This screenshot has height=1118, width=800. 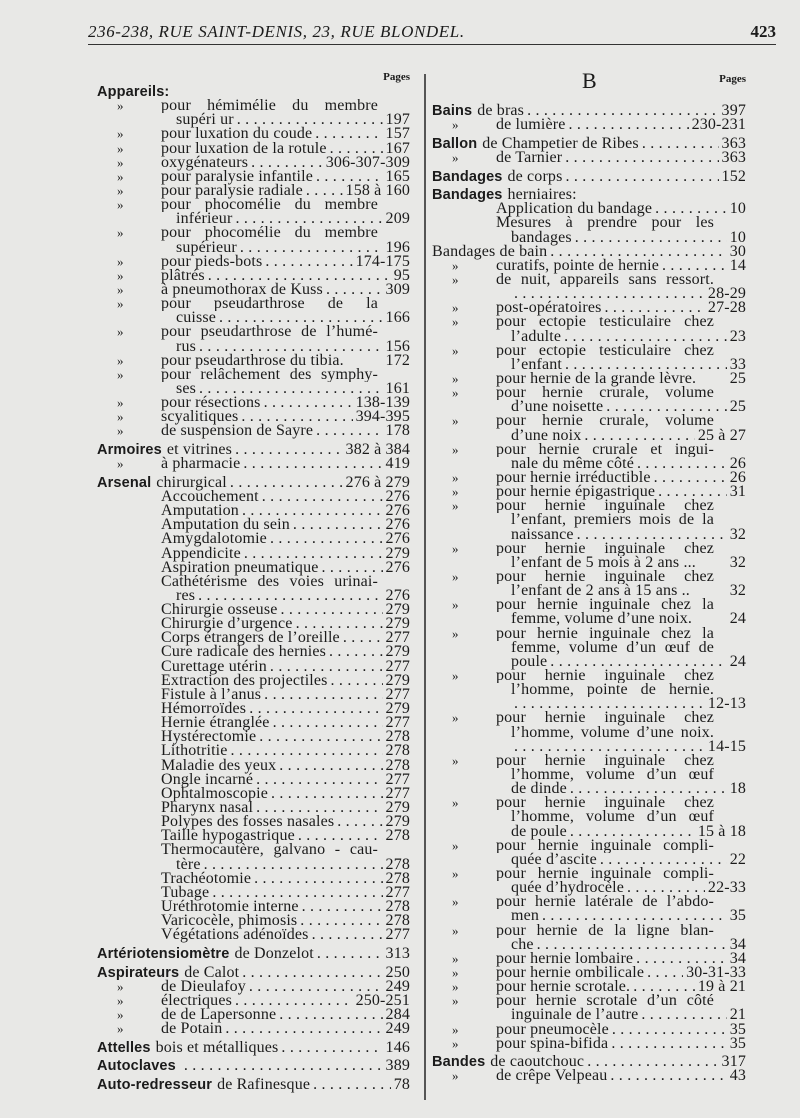 What do you see at coordinates (589, 350) in the screenshot?
I see `index-entry-line: » pour ectopie testiculaire chez` at bounding box center [589, 350].